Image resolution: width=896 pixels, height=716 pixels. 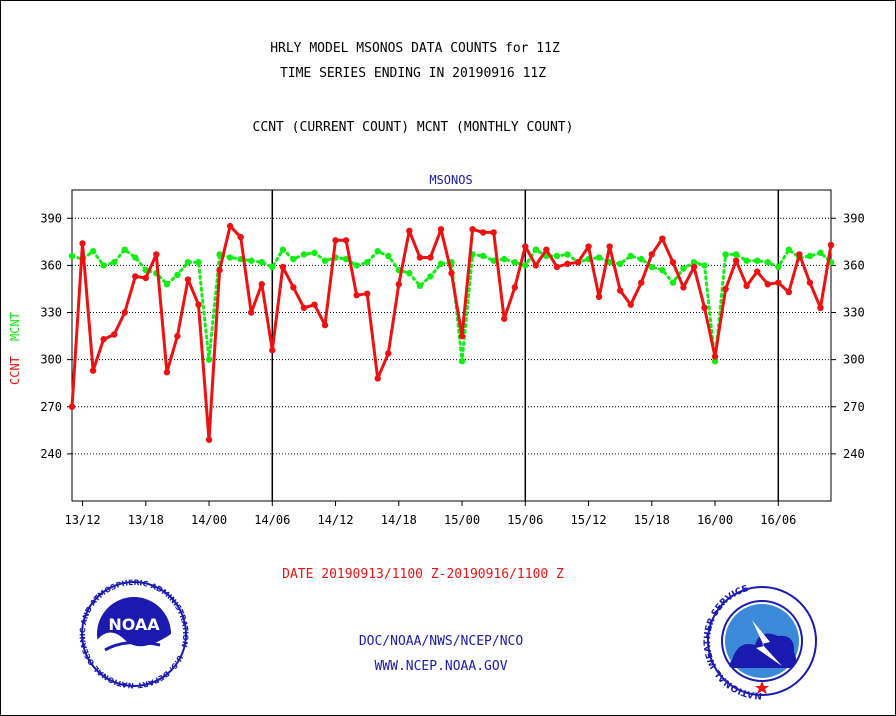 I want to click on chart-title-line2: TIME SERIES ENDING IN 20190916 11Z, so click(x=413, y=73).